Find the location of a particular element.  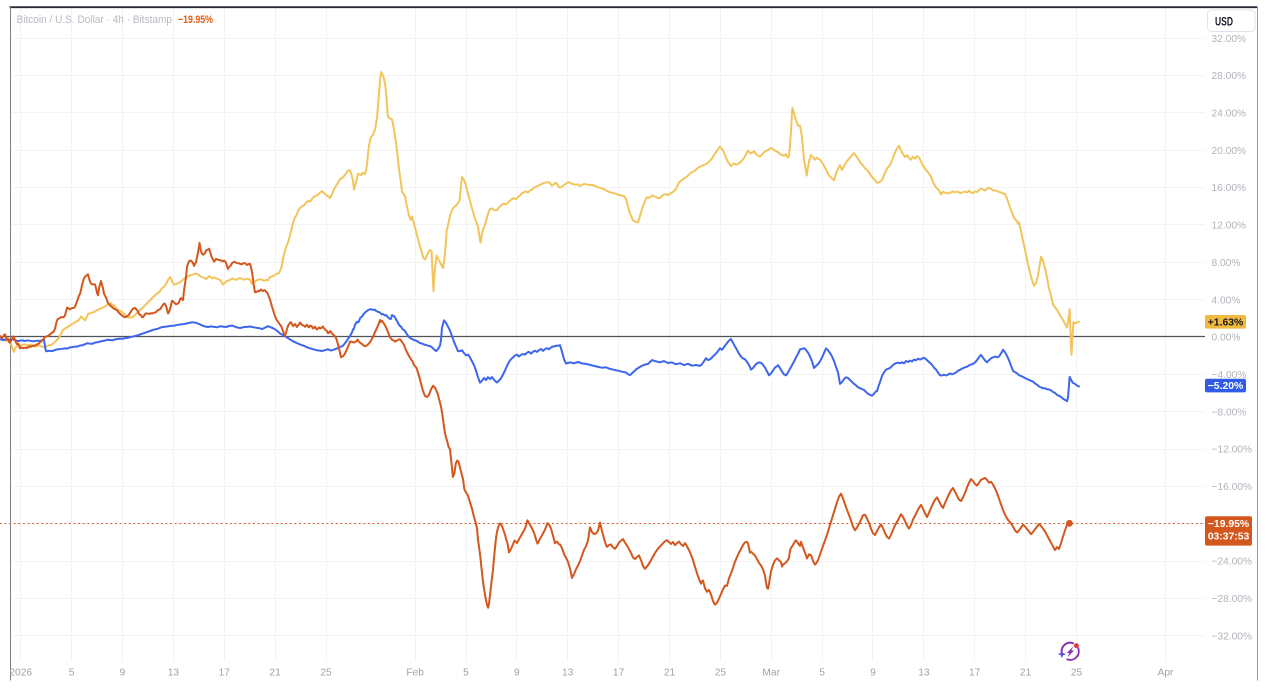

svg-text: Apr is located at coordinates (1166, 673).